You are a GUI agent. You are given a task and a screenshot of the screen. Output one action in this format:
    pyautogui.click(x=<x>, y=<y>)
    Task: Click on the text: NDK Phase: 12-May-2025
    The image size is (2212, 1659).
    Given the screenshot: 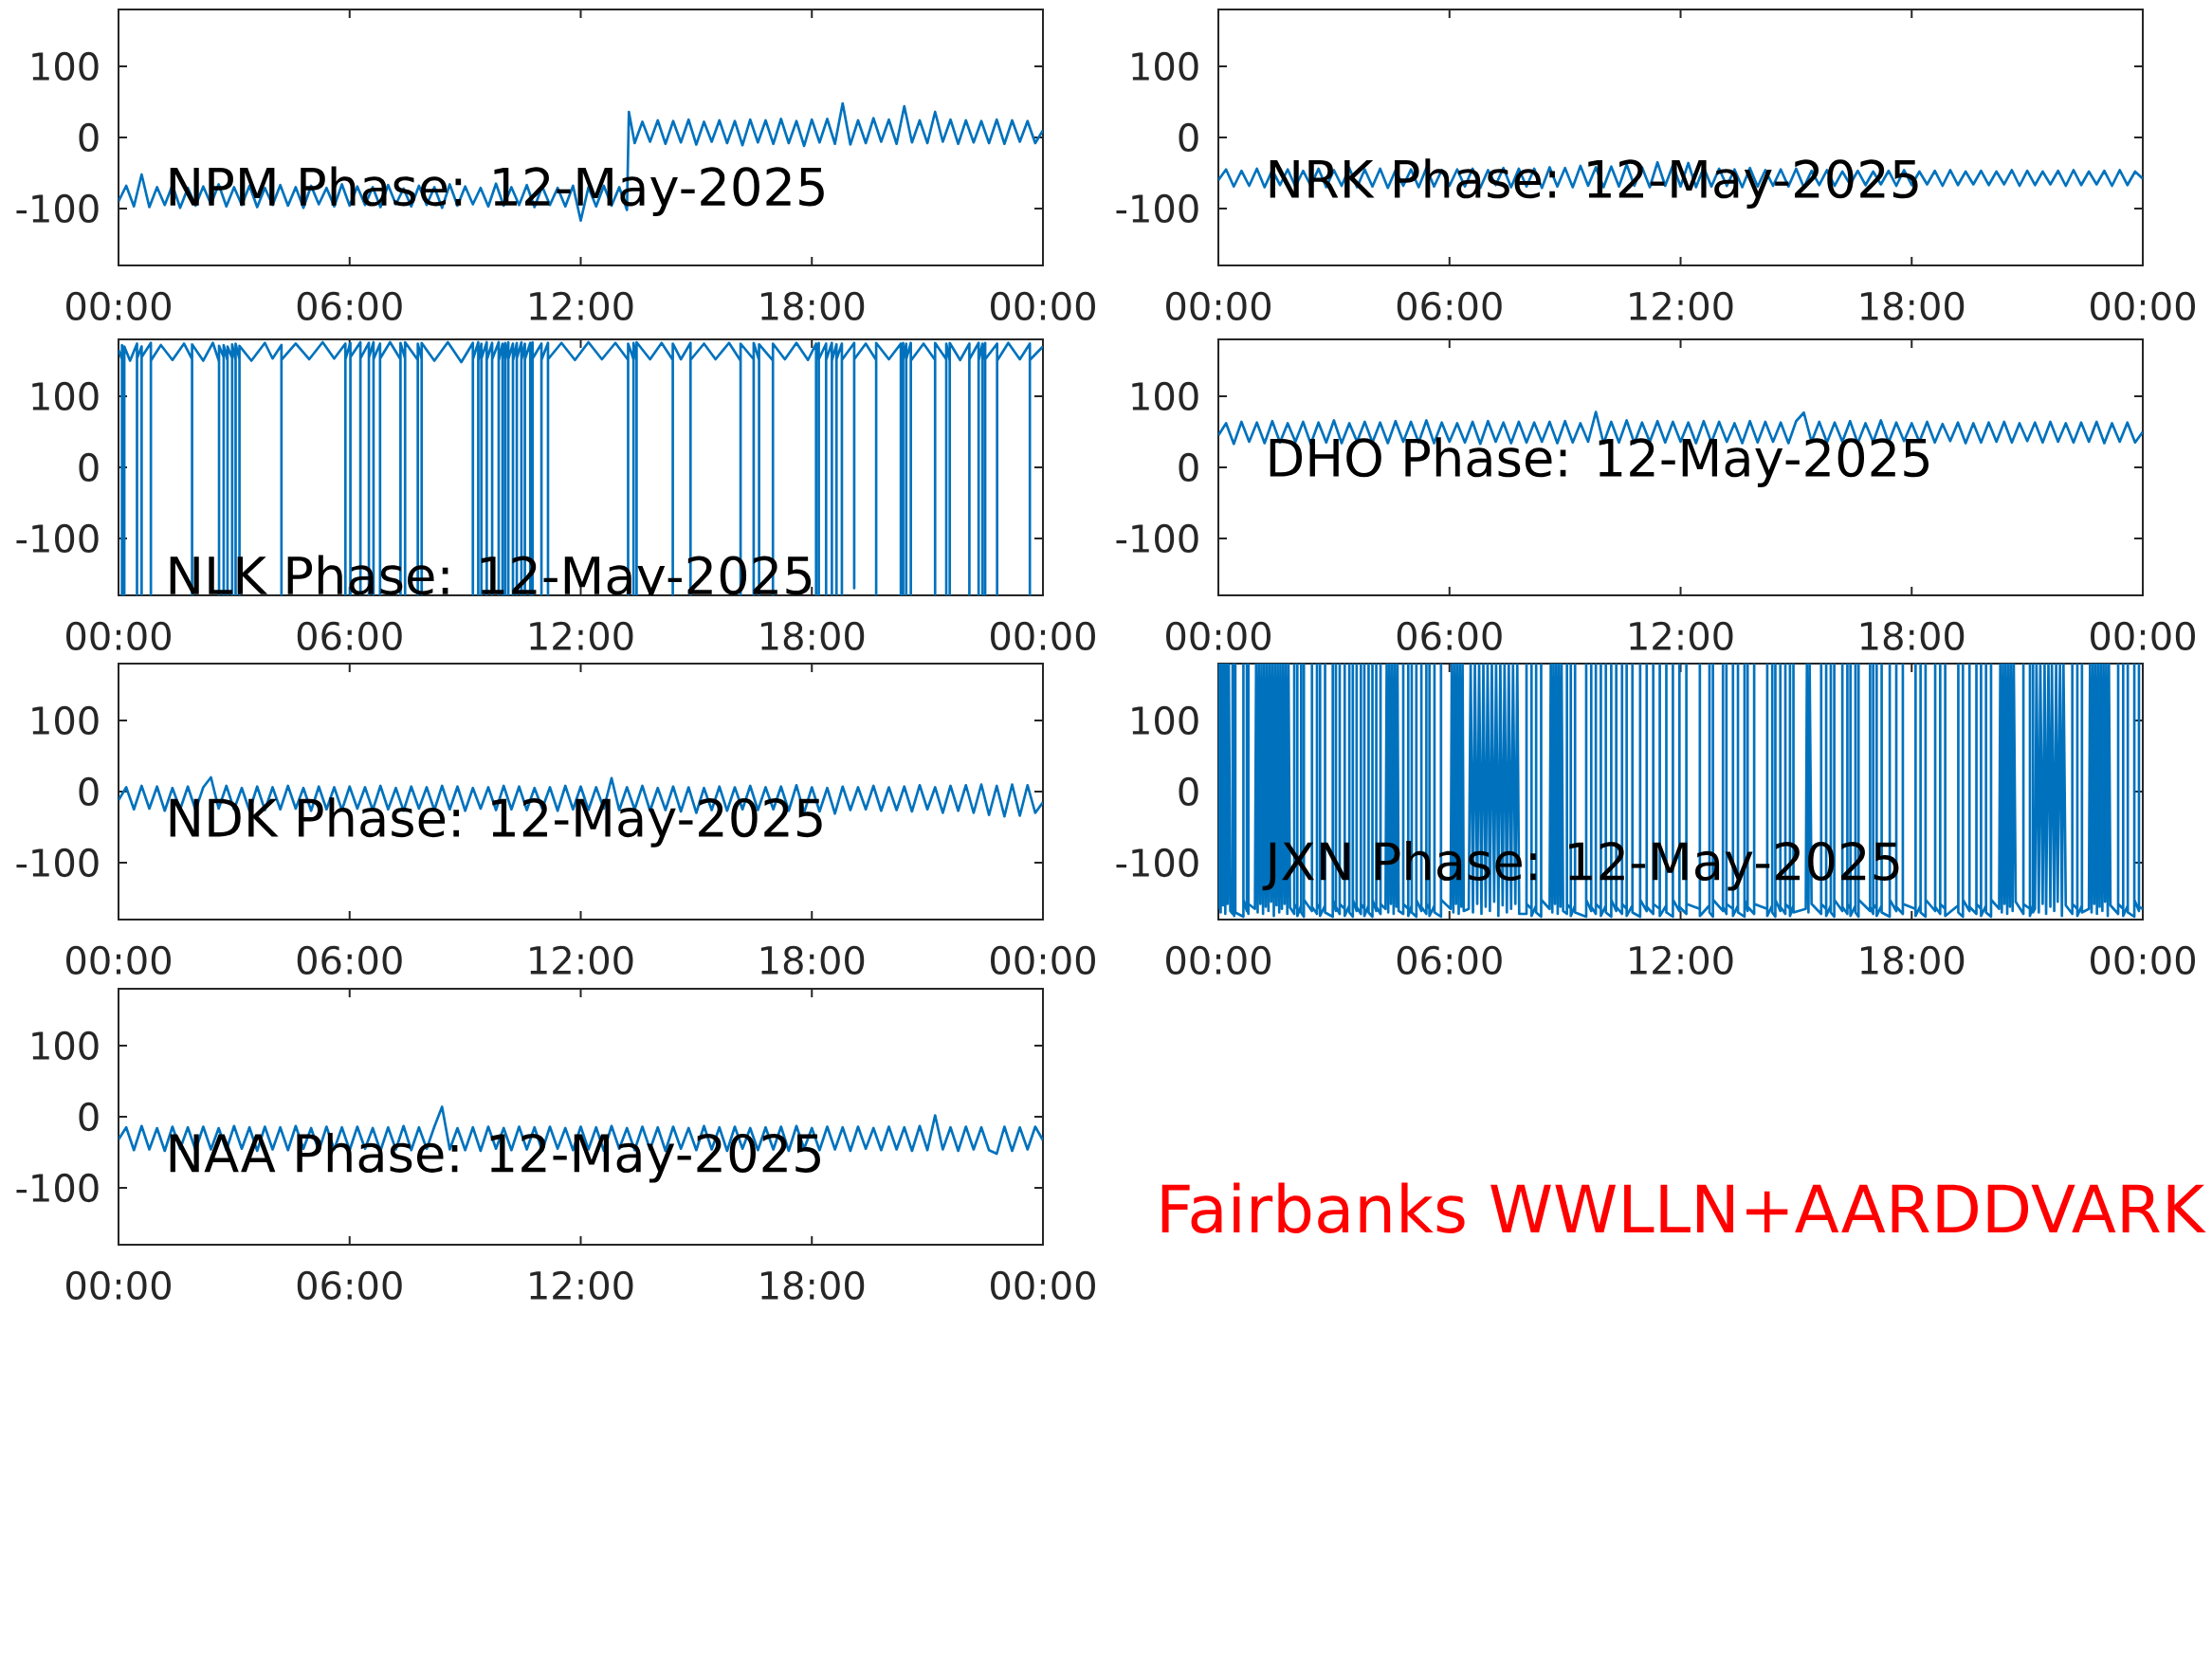 What is the action you would take?
    pyautogui.click(x=496, y=822)
    